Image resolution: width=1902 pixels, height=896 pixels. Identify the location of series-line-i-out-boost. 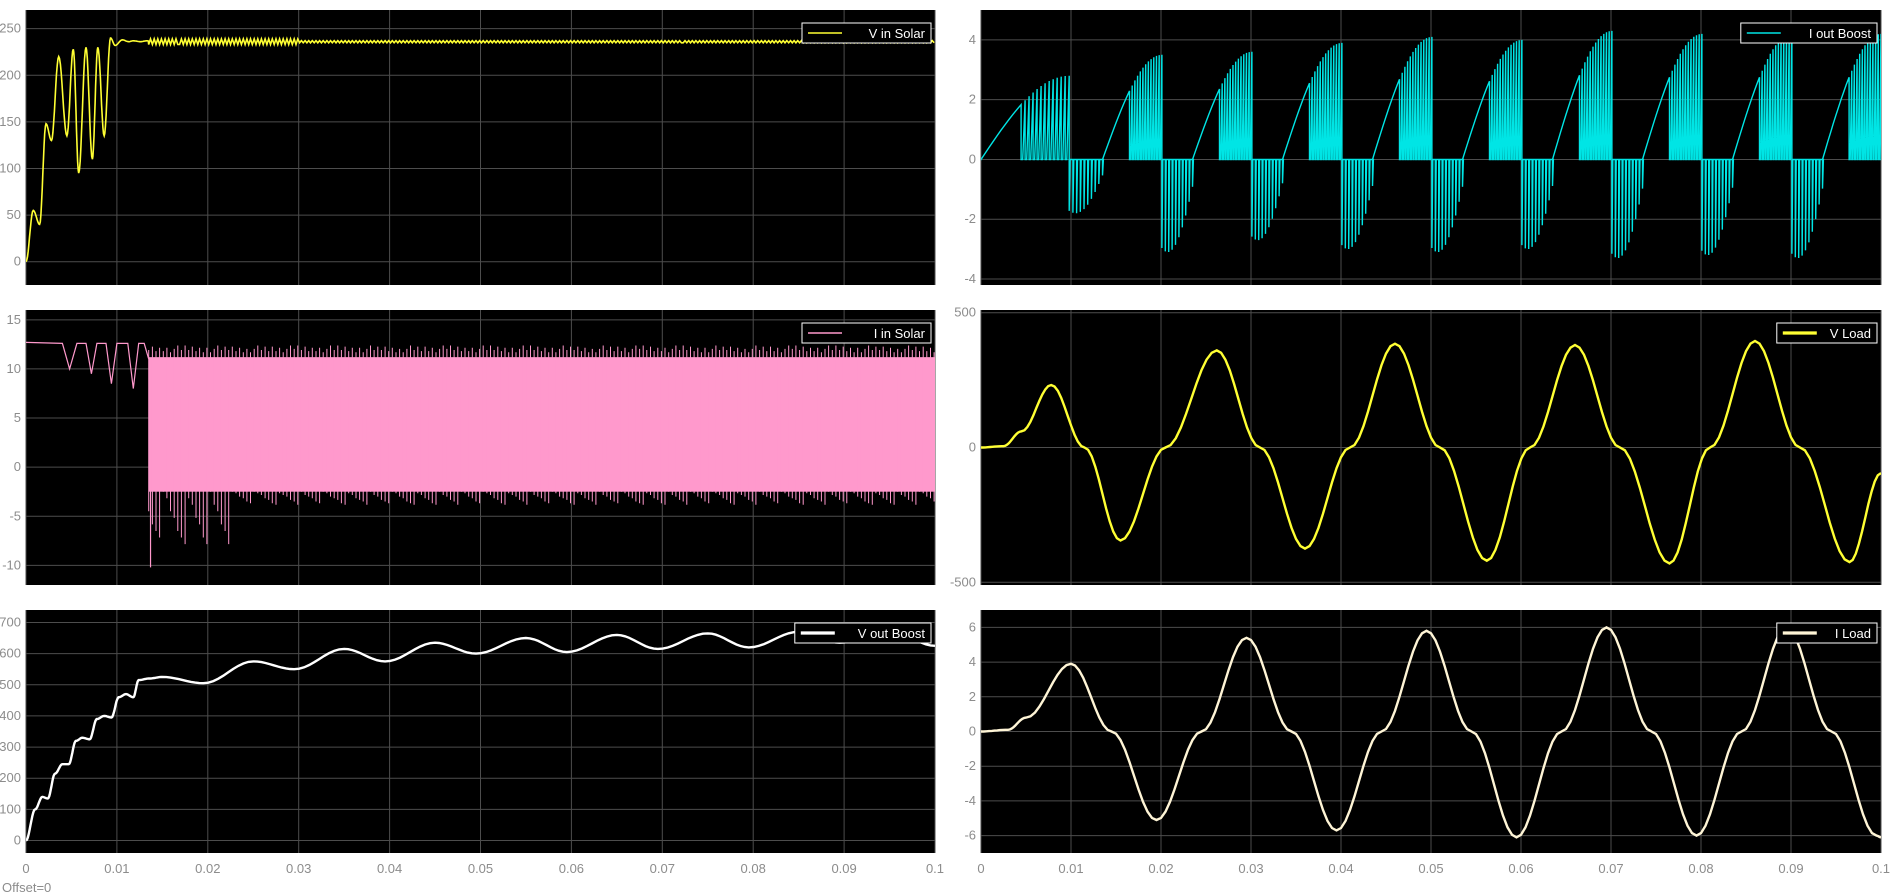
(1431, 144).